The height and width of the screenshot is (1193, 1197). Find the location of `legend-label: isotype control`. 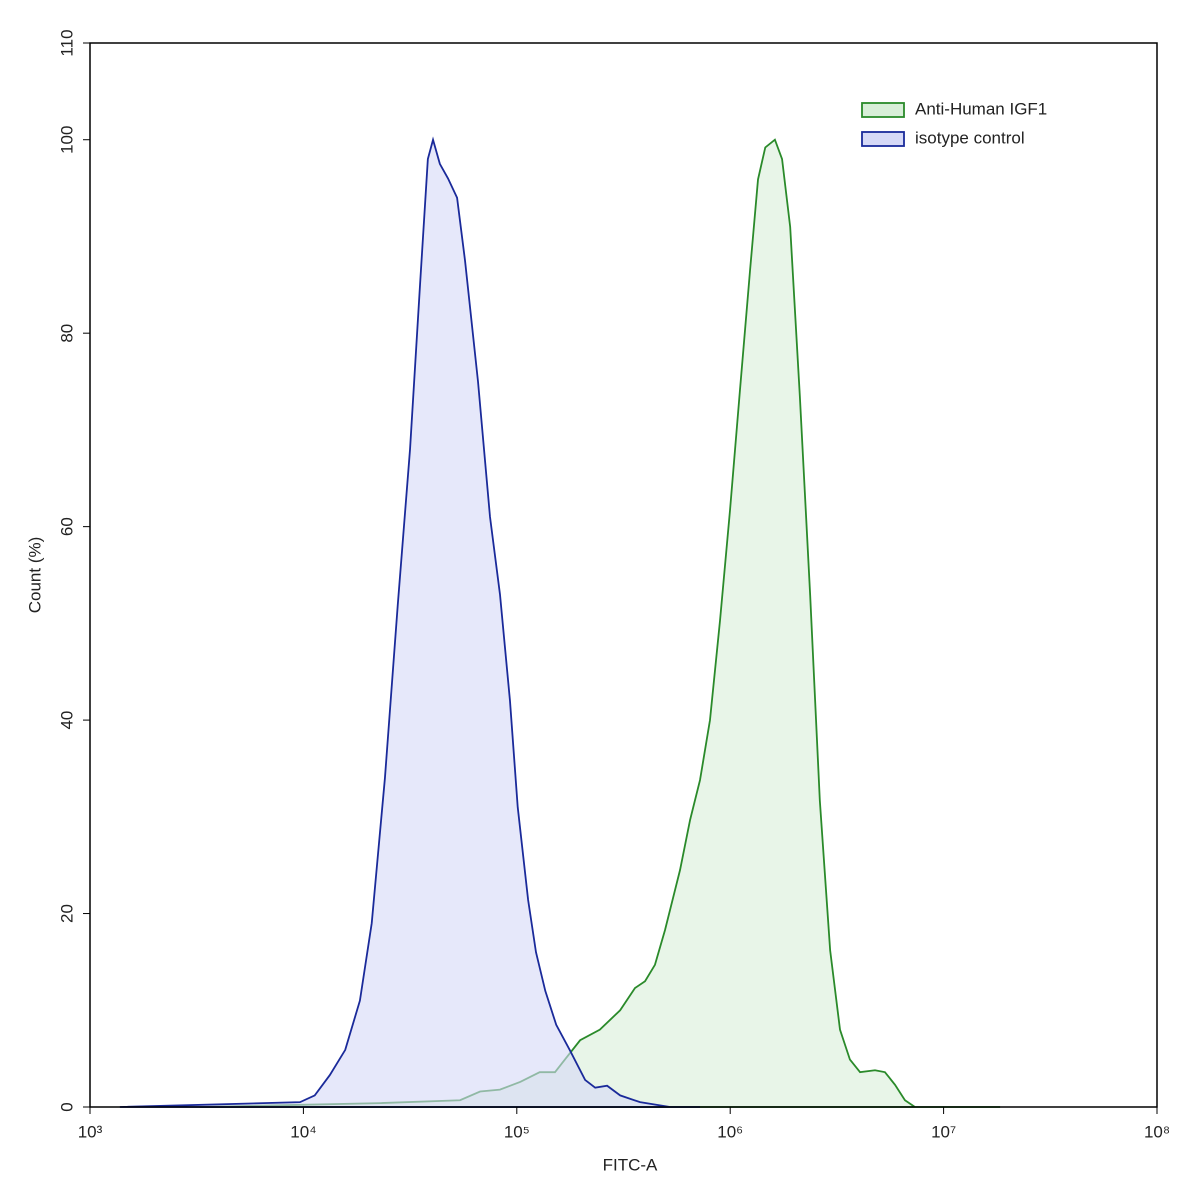

legend-label: isotype control is located at coordinates (970, 137).